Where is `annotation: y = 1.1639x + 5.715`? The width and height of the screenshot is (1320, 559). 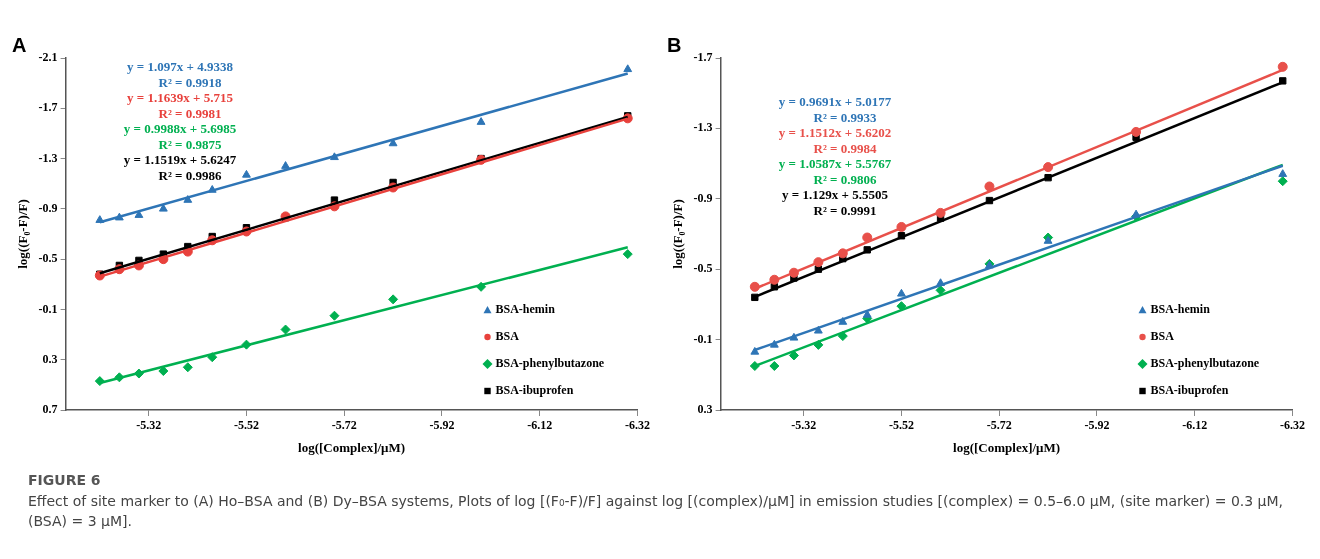
annotation: y = 1.1639x + 5.715 is located at coordinates (180, 98).